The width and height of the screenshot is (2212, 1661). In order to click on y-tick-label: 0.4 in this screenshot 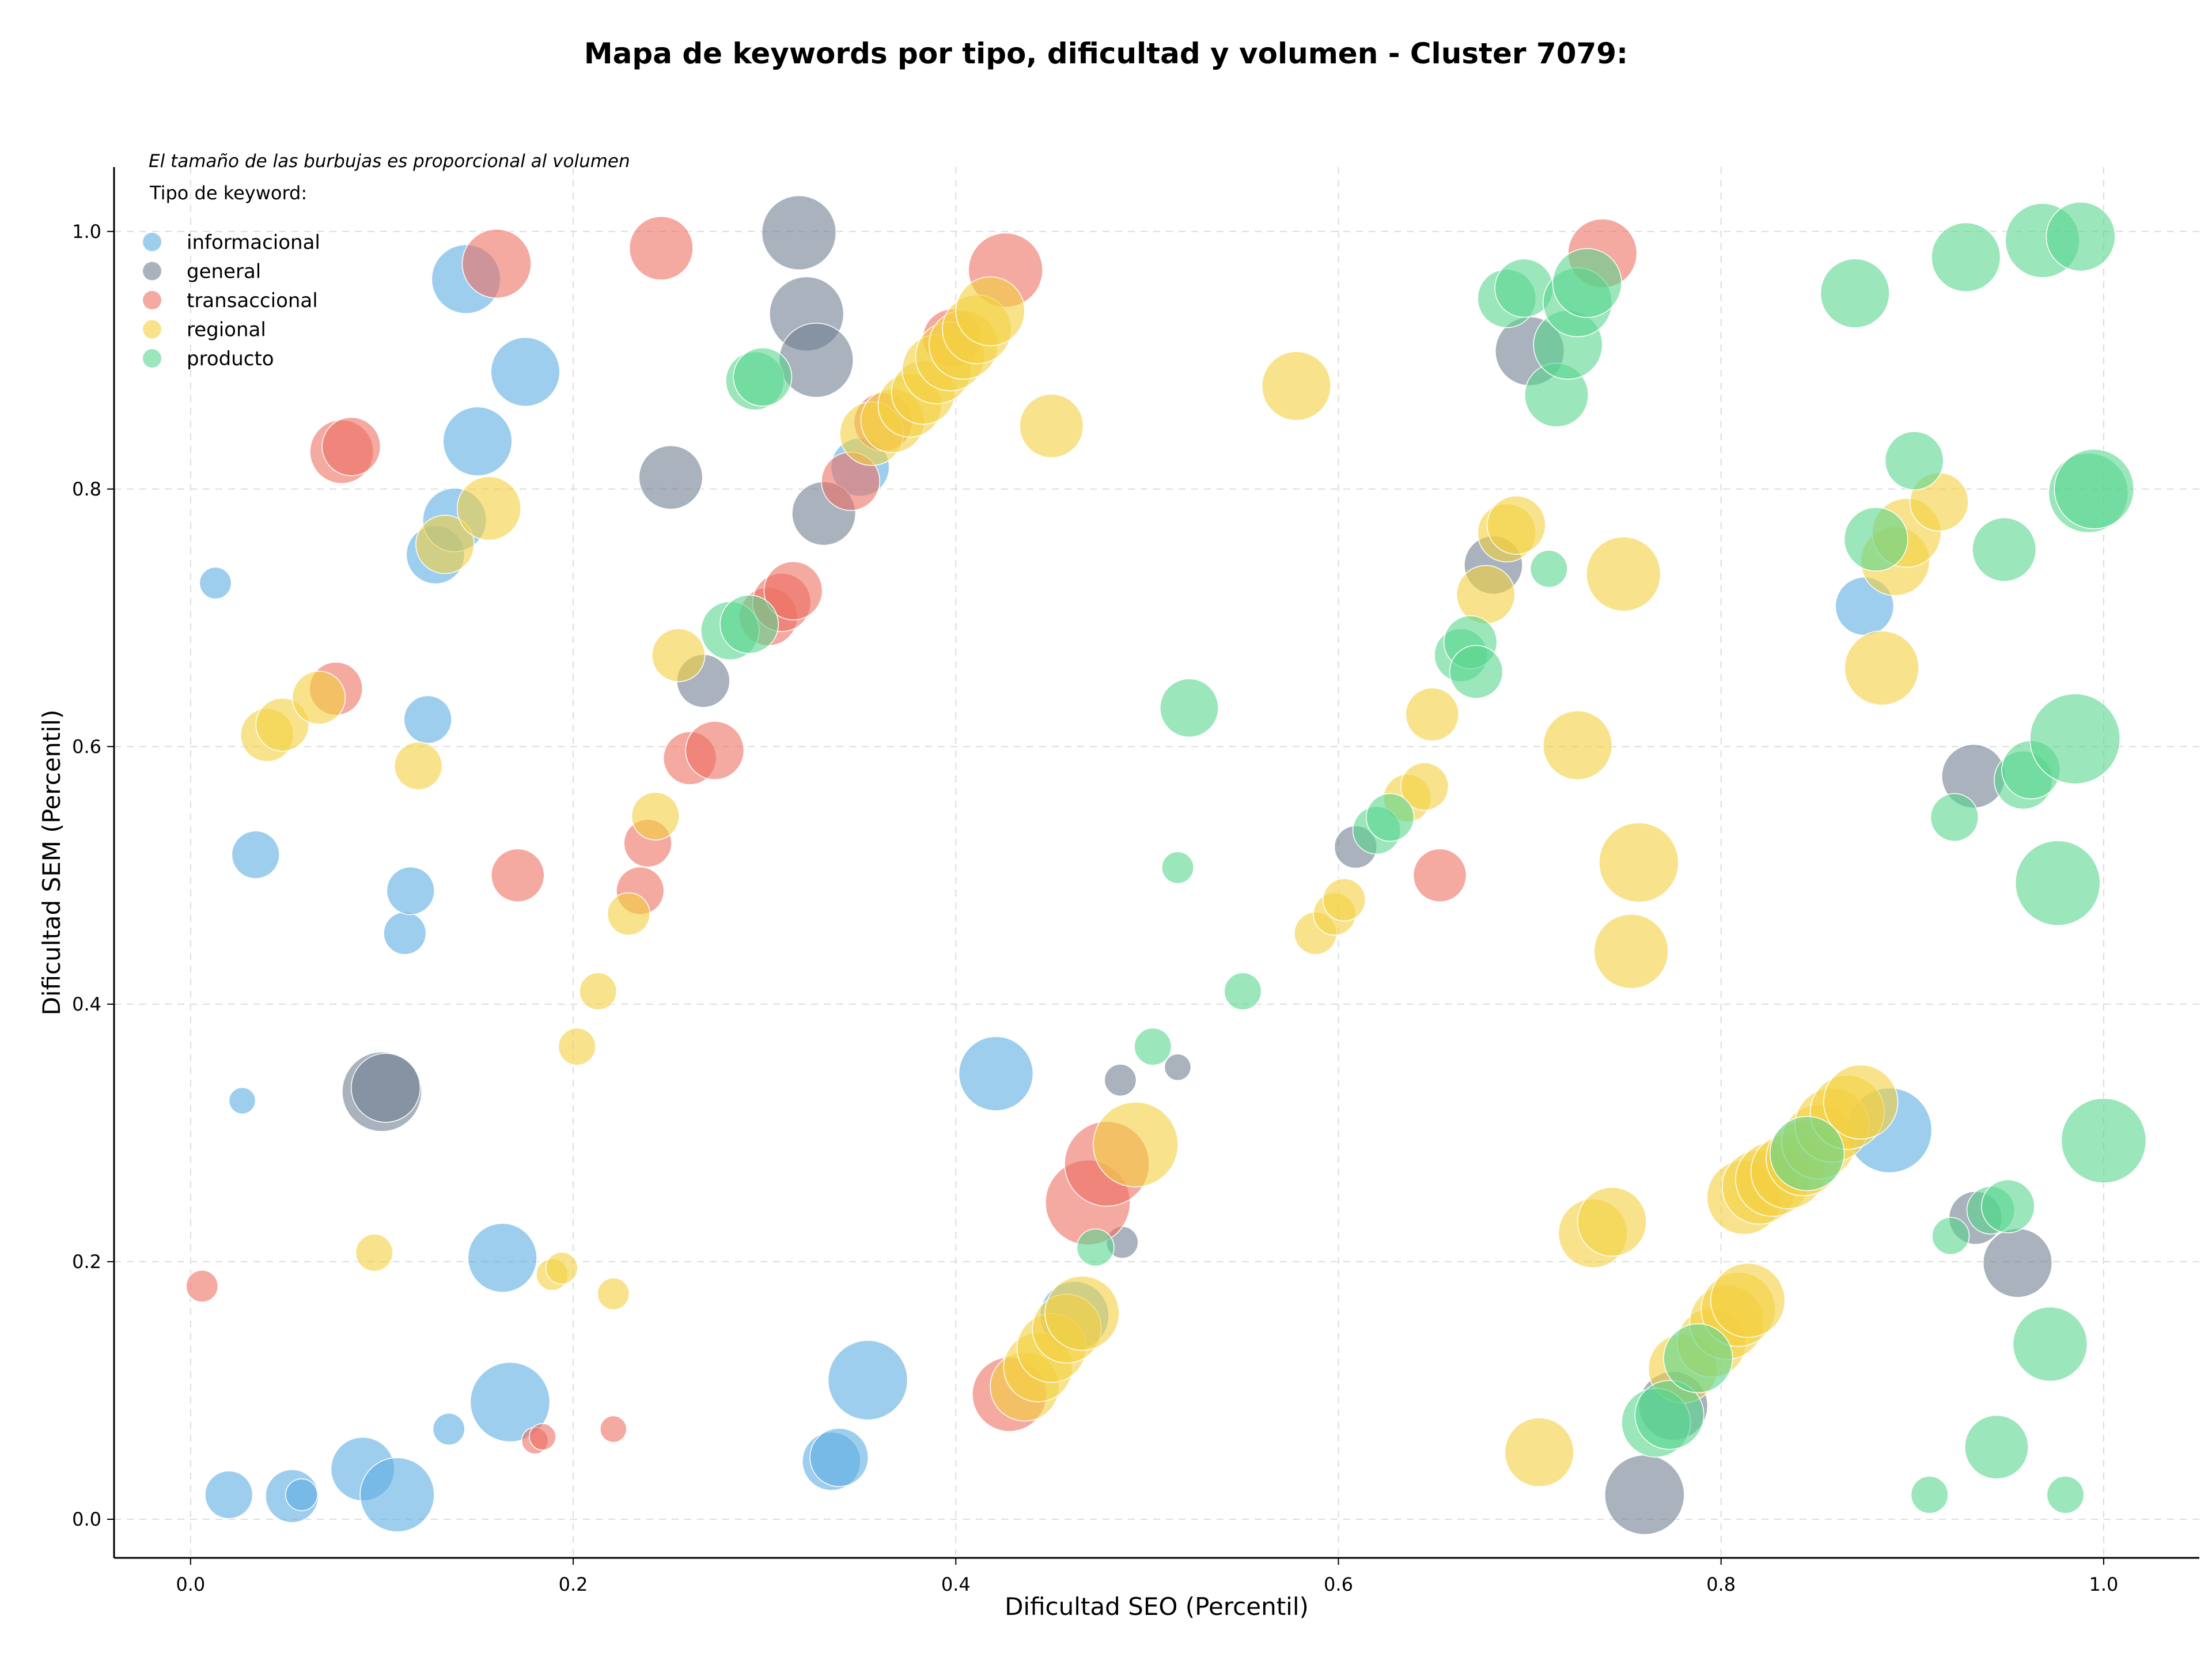, I will do `click(86, 1004)`.